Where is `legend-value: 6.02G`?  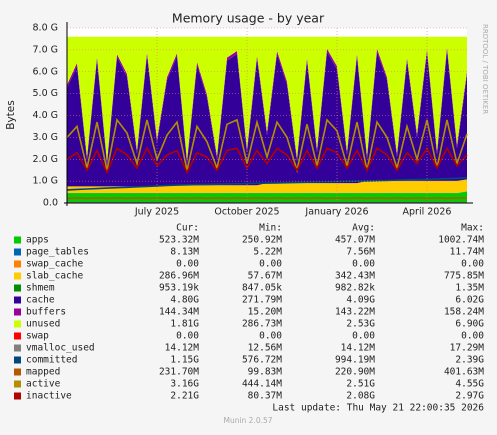 legend-value: 6.02G is located at coordinates (469, 300).